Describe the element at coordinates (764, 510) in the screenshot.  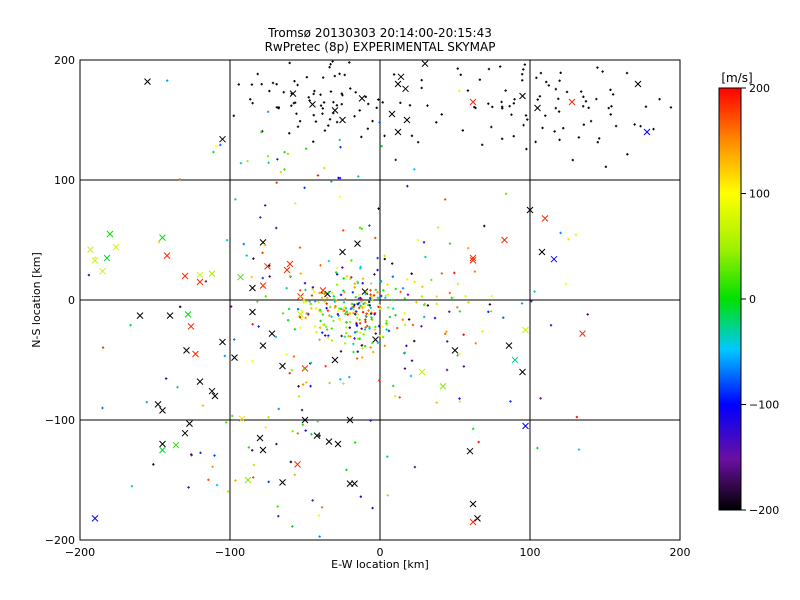
I see `colorbar-tick-label: −200` at that location.